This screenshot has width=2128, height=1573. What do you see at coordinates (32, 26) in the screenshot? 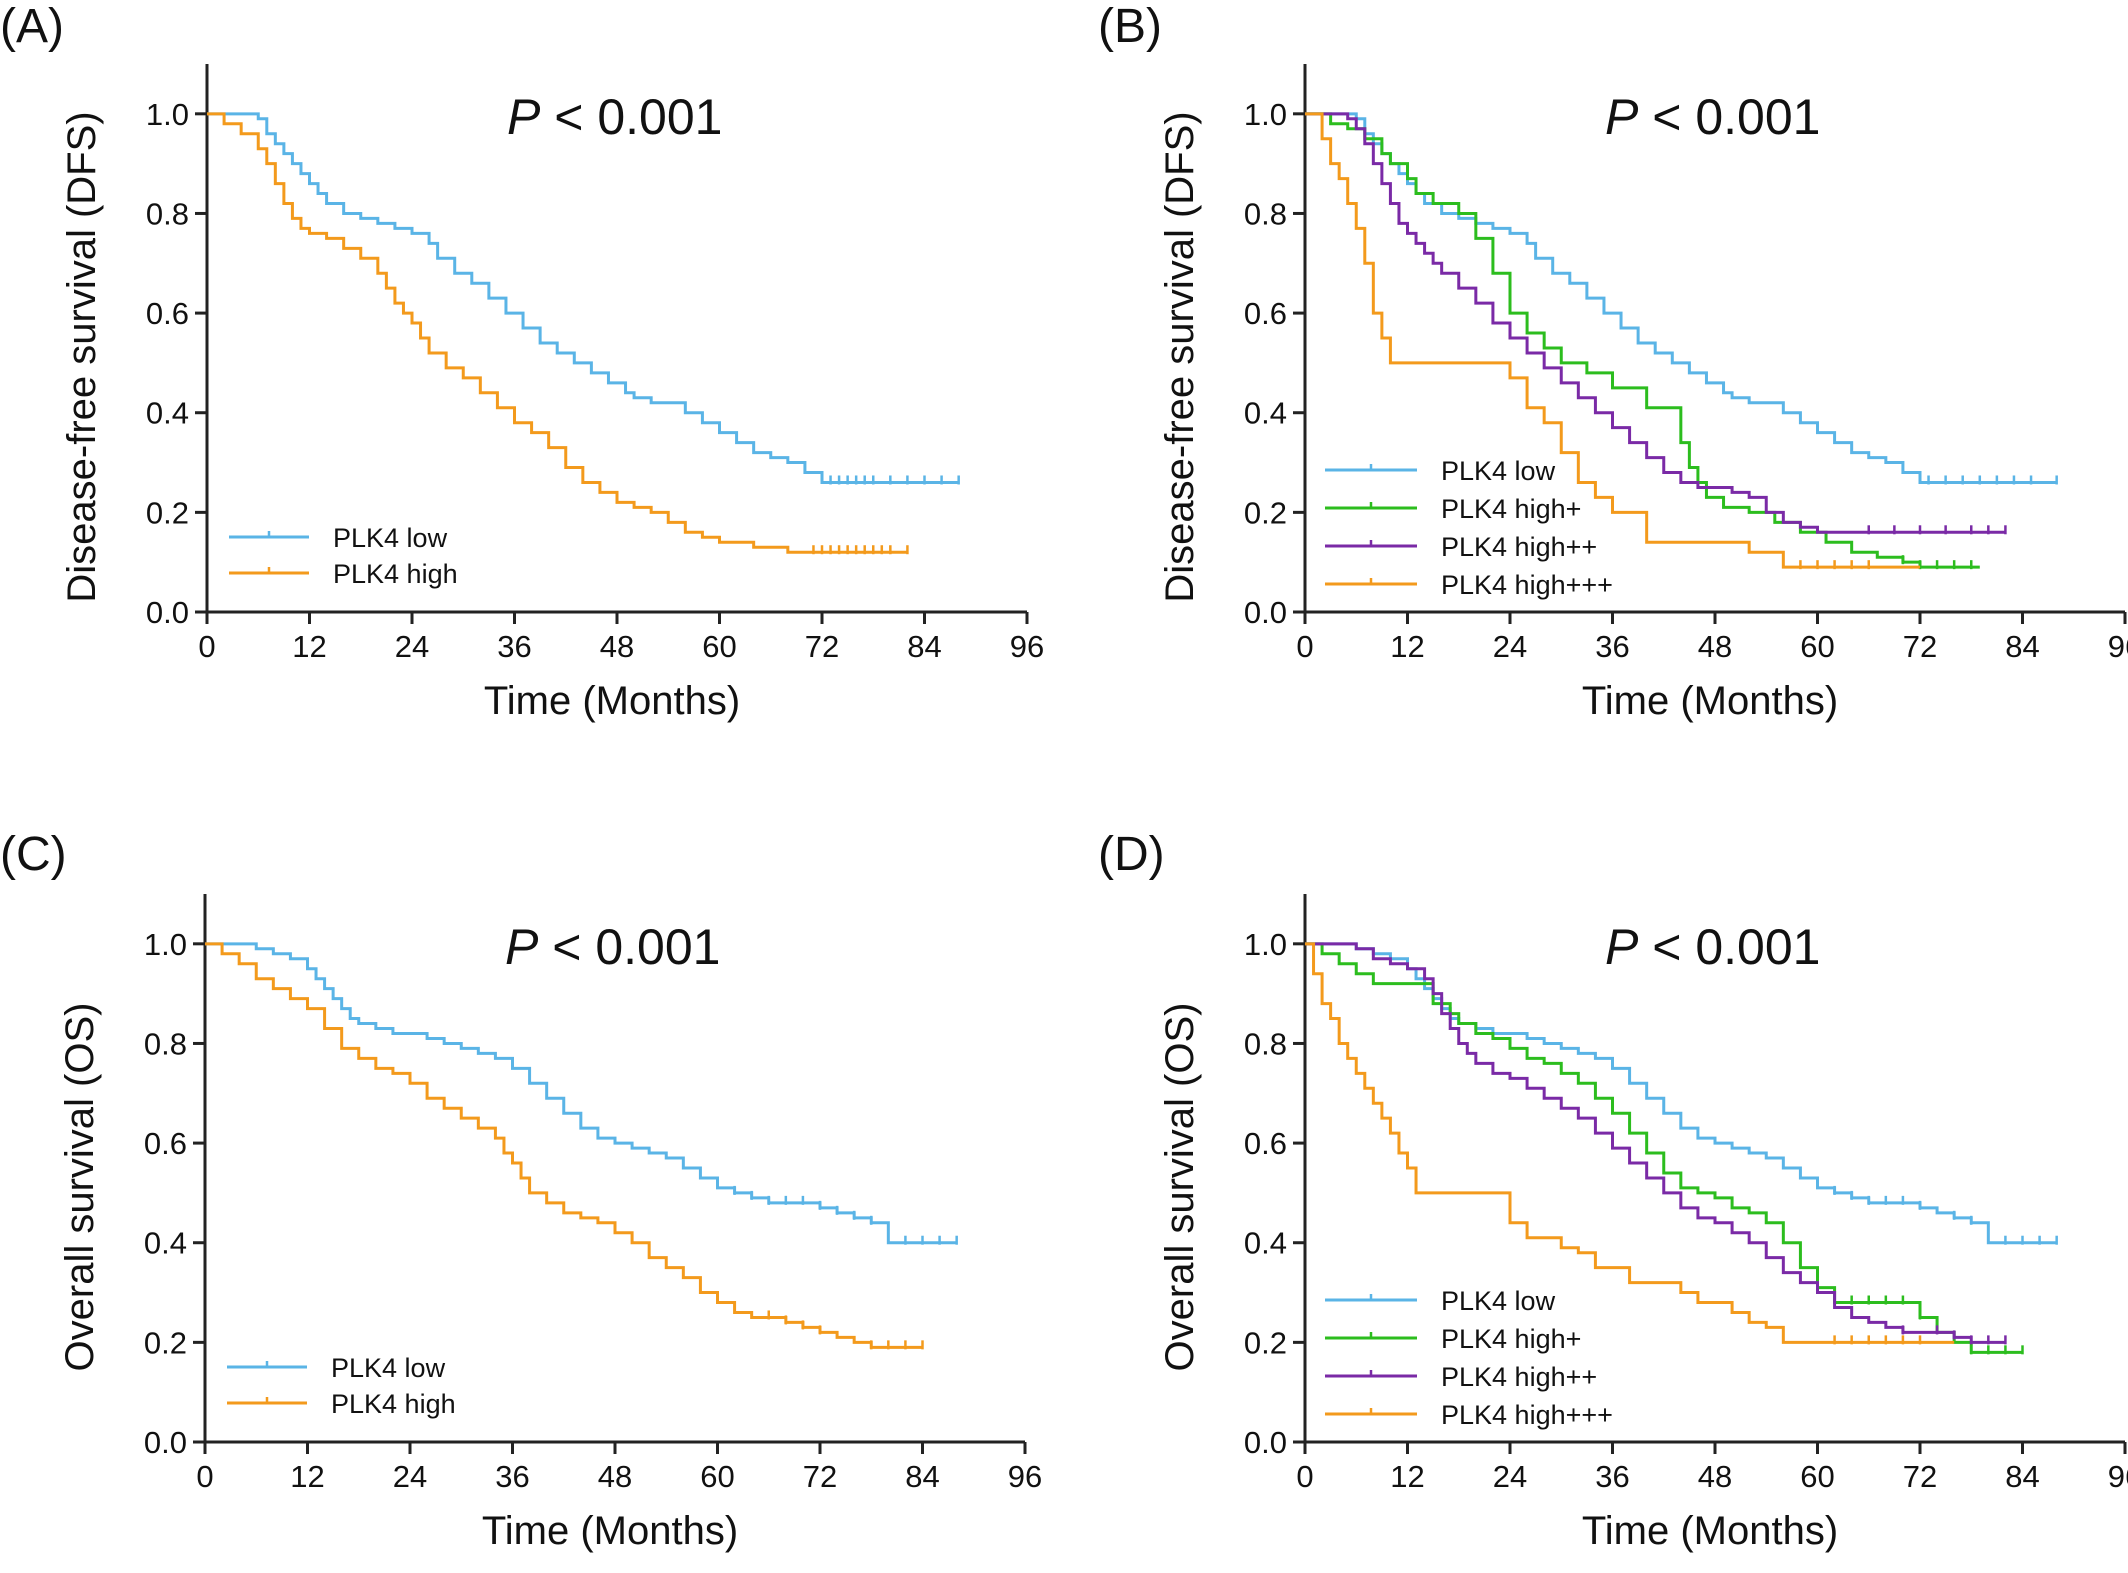
I see `panel-label: (A)` at bounding box center [32, 26].